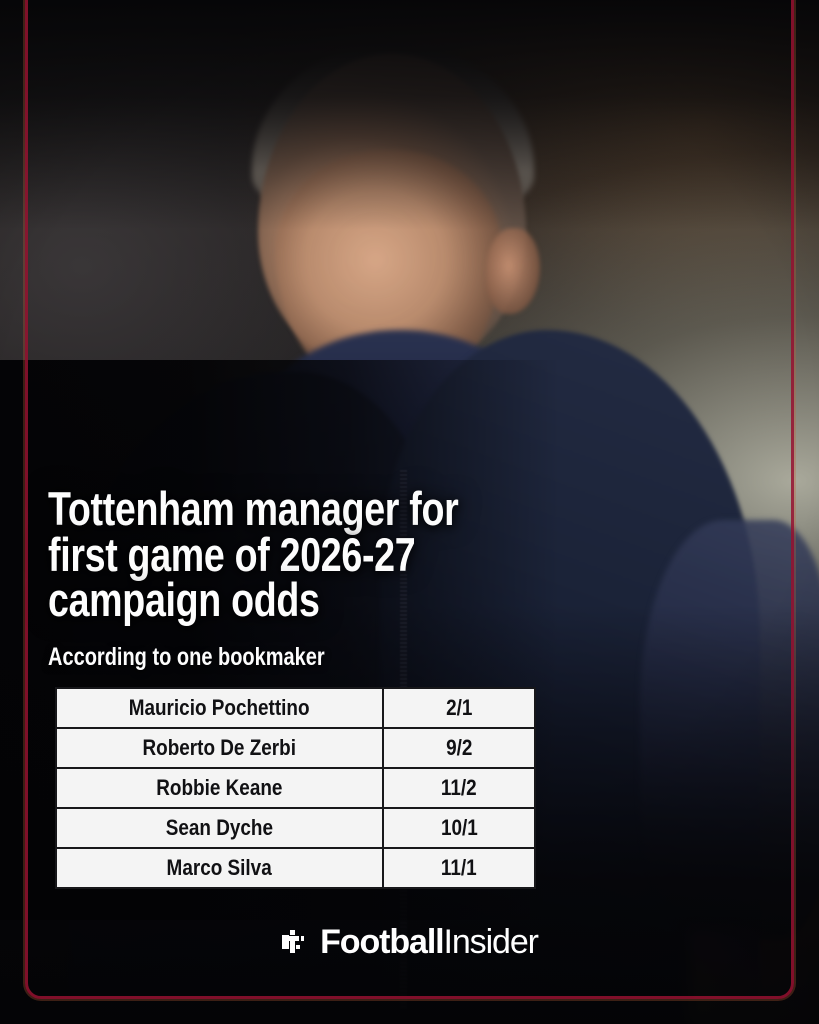 Image resolution: width=819 pixels, height=1024 pixels. Describe the element at coordinates (459, 748) in the screenshot. I see `odds-cell: 9/2` at that location.